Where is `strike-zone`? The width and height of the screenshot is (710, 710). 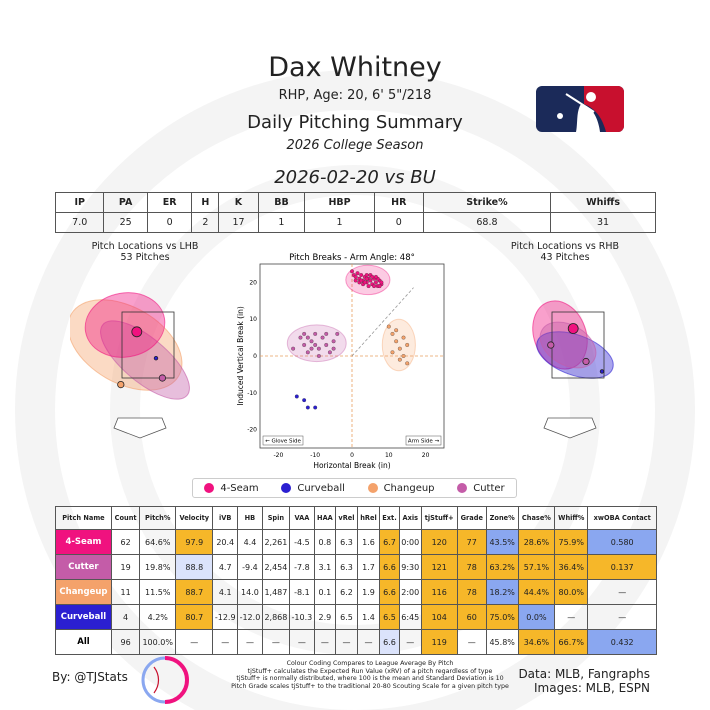
strike-zone is located at coordinates (148, 345).